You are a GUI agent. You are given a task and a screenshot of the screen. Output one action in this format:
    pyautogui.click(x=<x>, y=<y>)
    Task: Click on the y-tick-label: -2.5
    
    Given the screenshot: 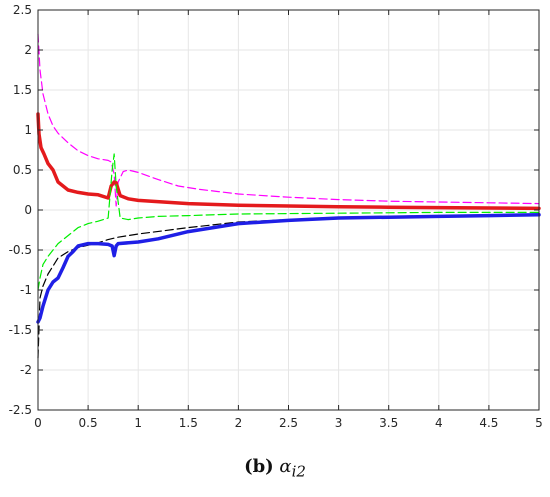 What is the action you would take?
    pyautogui.click(x=20, y=410)
    